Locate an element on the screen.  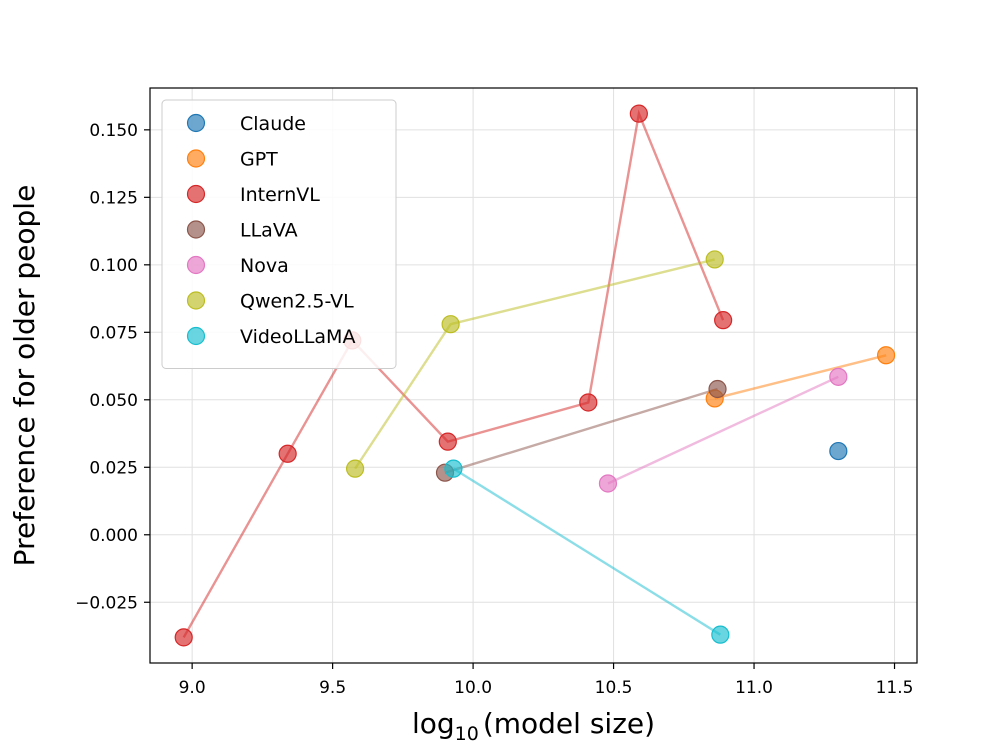
series-line-gpt is located at coordinates (800, 377).